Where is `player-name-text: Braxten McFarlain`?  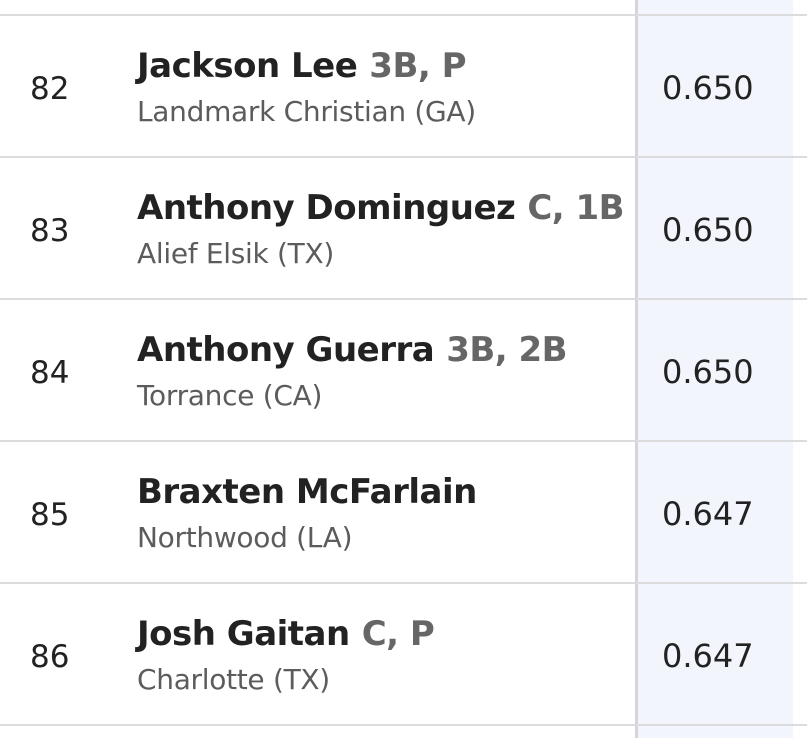 player-name-text: Braxten McFarlain is located at coordinates (307, 492).